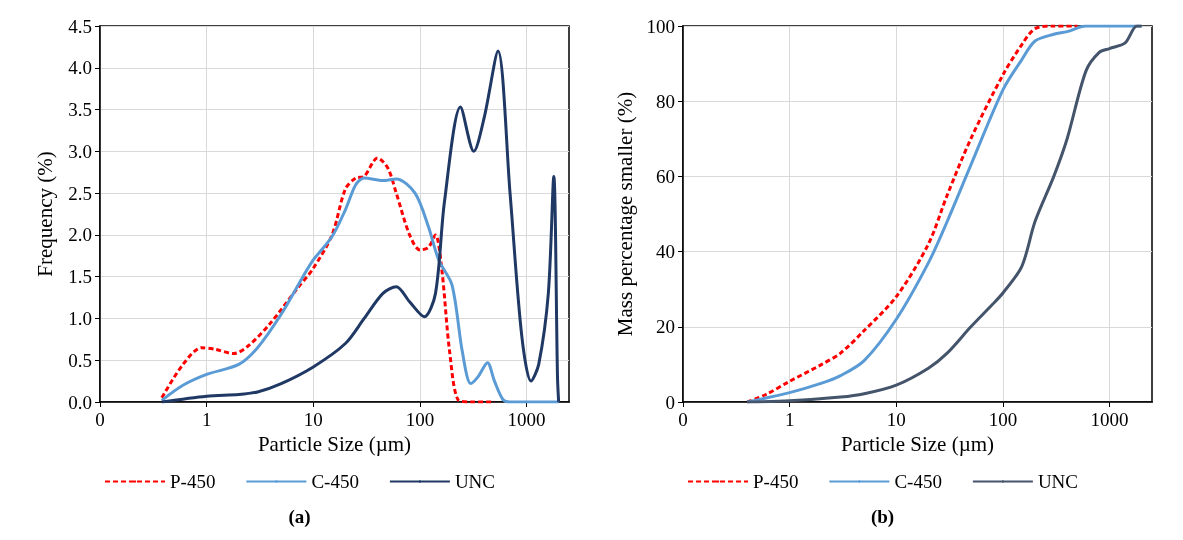 The height and width of the screenshot is (540, 1183). I want to click on y-tick-label: 0.5, so click(80, 360).